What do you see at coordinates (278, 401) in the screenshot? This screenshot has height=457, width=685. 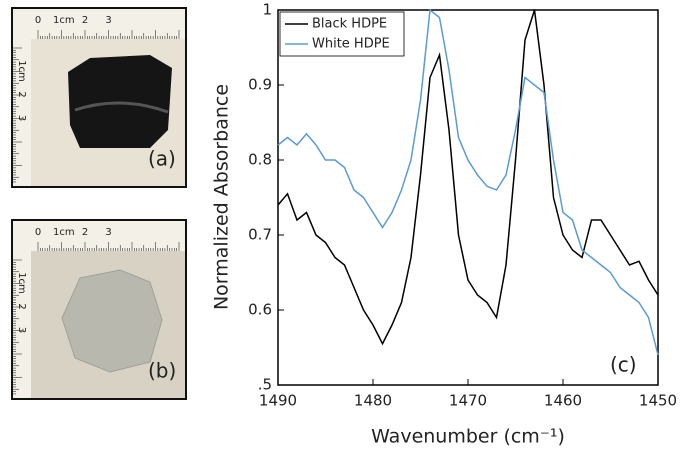 I see `x-tick-label: 1490` at bounding box center [278, 401].